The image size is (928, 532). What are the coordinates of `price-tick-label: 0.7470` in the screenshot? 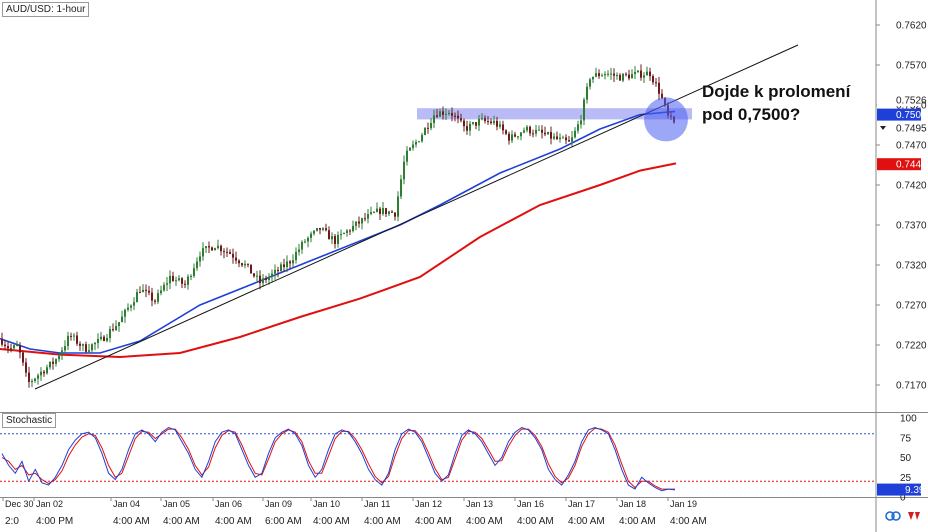 It's located at (911, 146).